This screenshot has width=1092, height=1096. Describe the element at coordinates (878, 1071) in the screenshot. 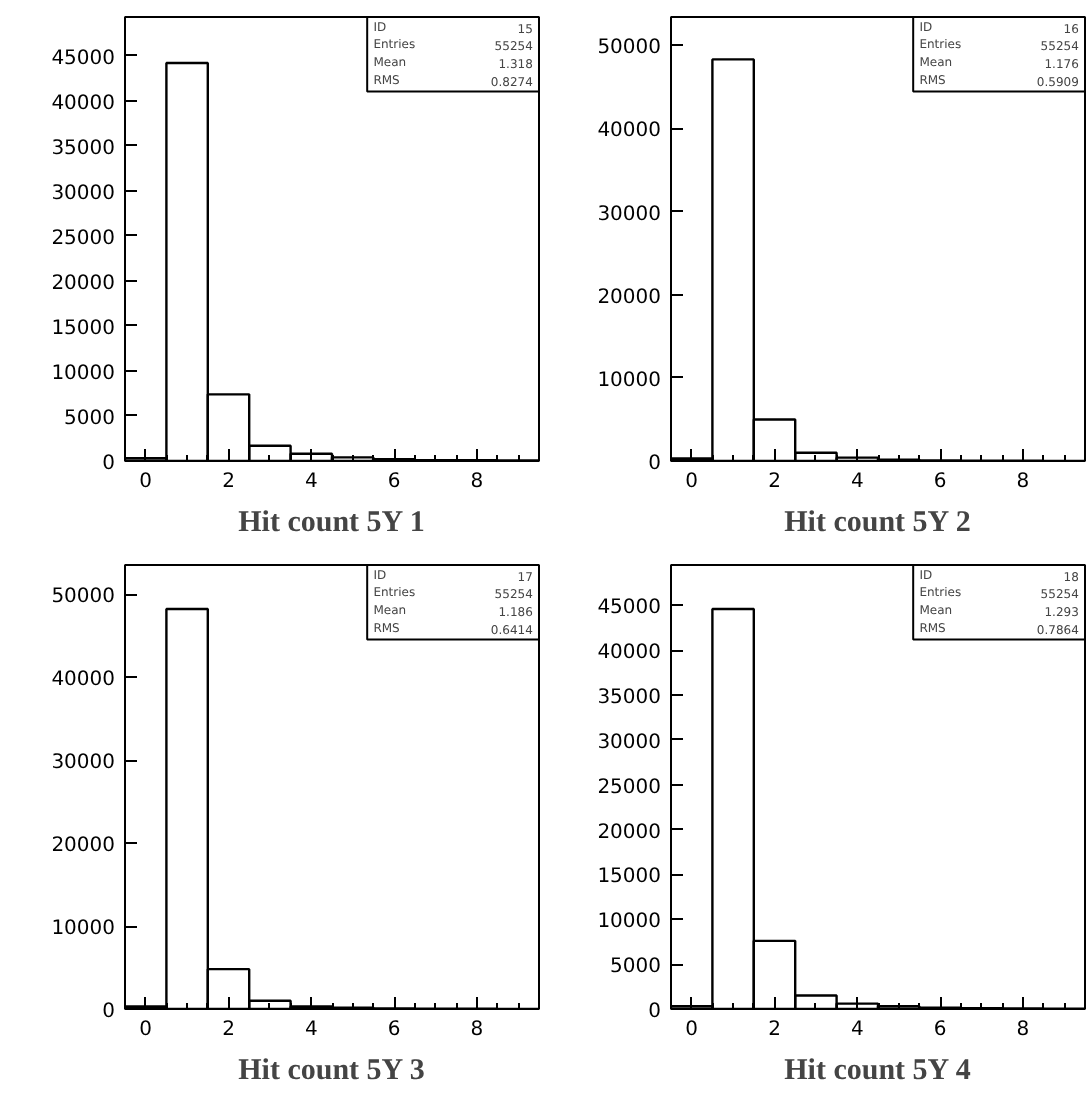

I see `text: Hit count 5Y 4` at that location.